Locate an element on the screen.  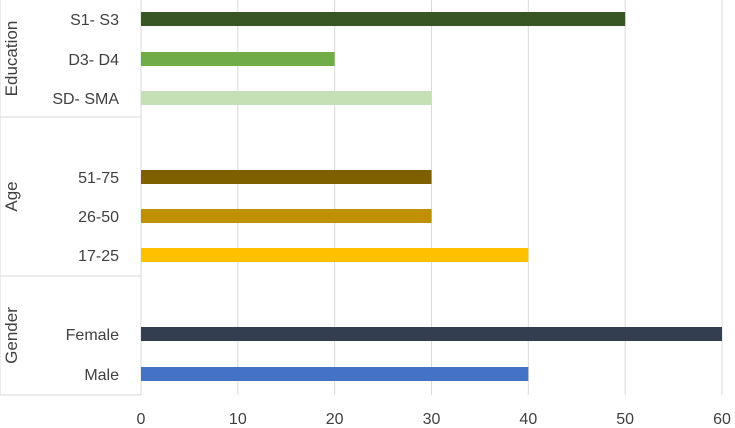
group-label: Age is located at coordinates (11, 196).